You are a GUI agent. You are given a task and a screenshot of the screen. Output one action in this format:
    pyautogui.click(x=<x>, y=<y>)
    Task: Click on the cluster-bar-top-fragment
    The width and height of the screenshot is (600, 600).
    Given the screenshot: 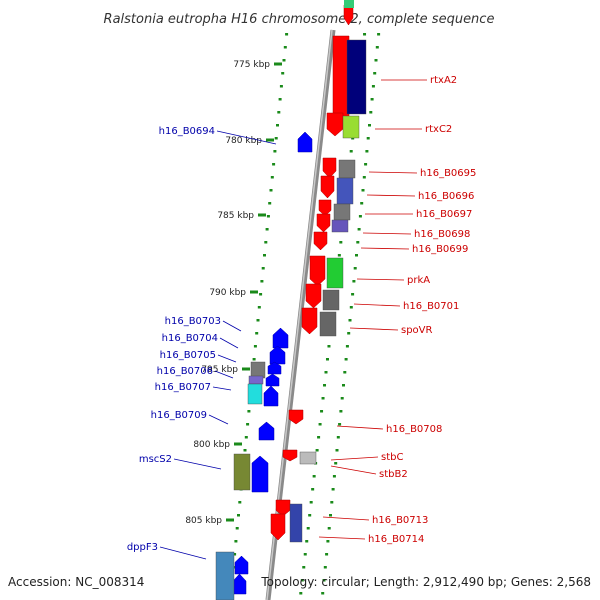 What is the action you would take?
    pyautogui.click(x=349, y=4)
    